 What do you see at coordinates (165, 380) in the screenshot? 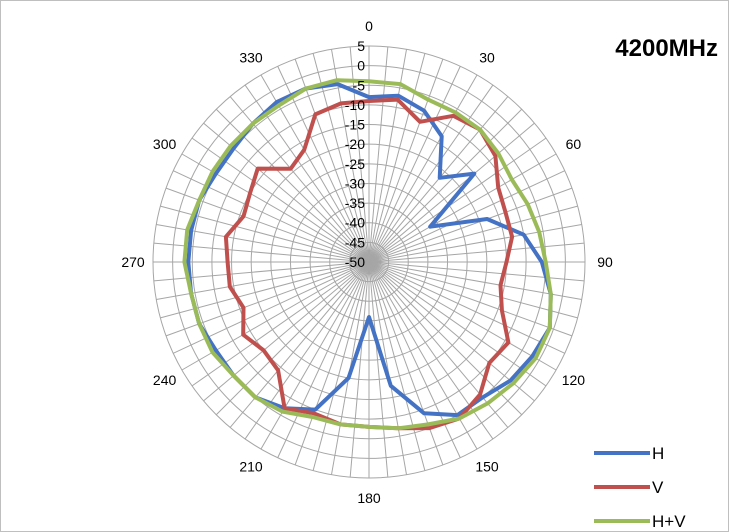
I see `angle-tick-label: 240` at bounding box center [165, 380].